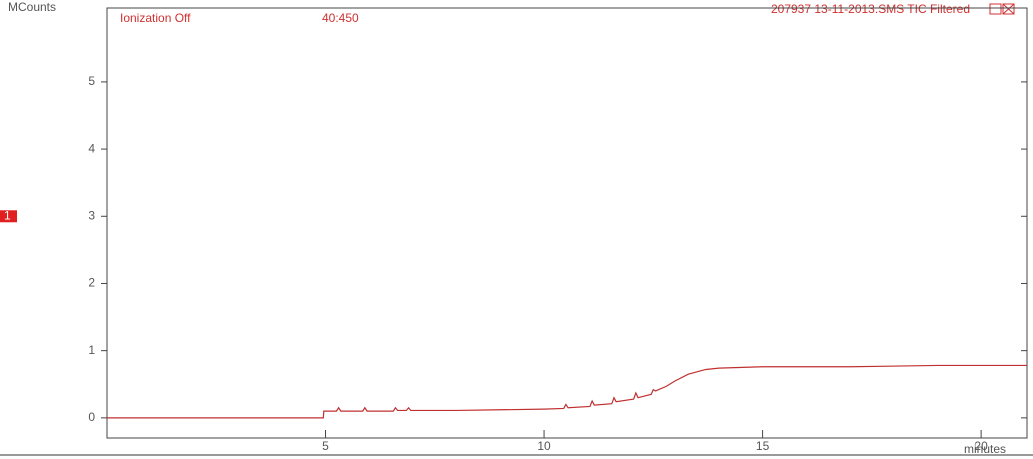 This screenshot has height=459, width=1033. Describe the element at coordinates (340, 18) in the screenshot. I see `annotation: 40:450` at that location.